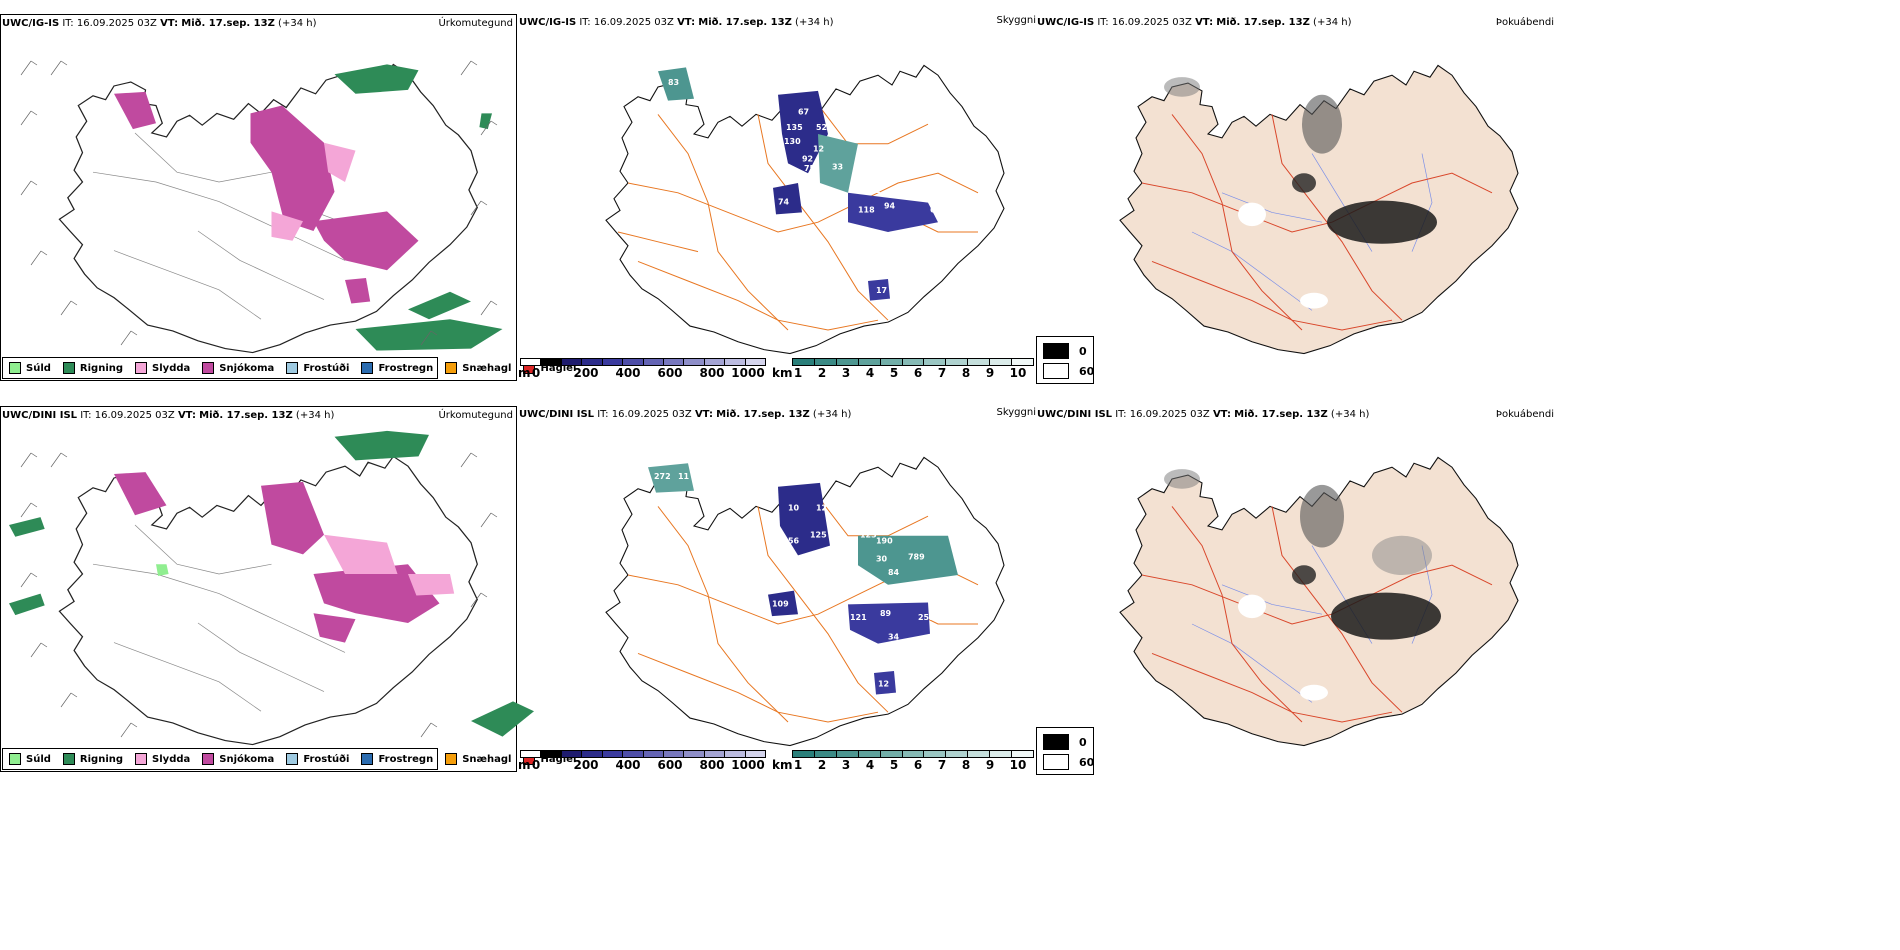  What do you see at coordinates (866, 209) in the screenshot?
I see `svg-text: 118` at bounding box center [866, 209].